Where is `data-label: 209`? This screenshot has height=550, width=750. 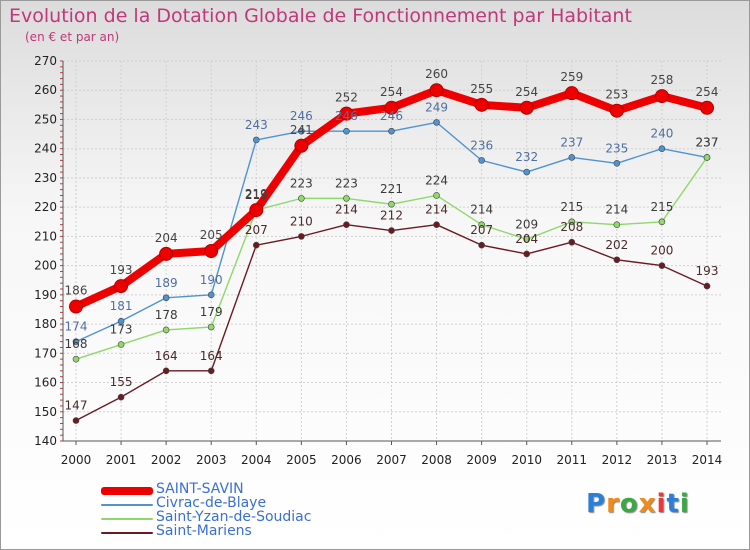 data-label: 209 is located at coordinates (526, 224).